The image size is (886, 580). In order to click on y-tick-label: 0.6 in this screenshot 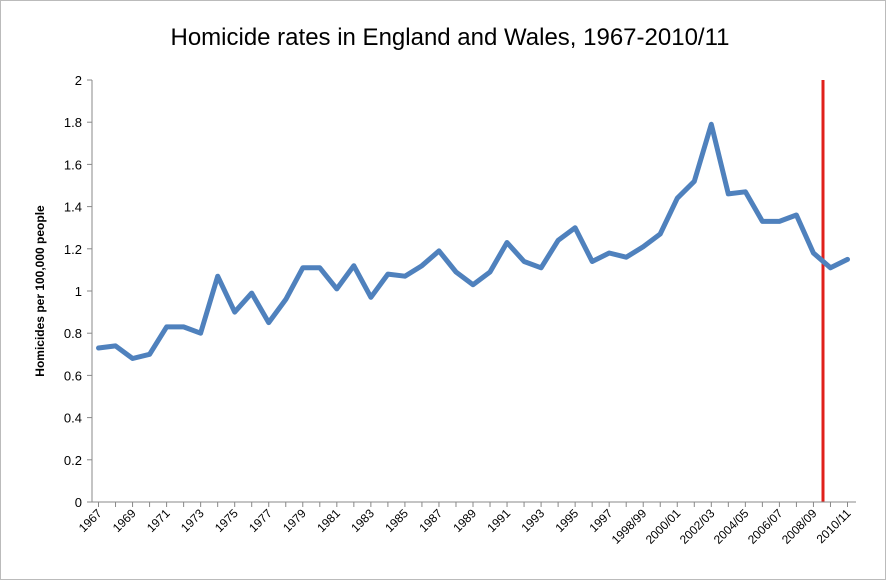, I will do `click(73, 375)`.